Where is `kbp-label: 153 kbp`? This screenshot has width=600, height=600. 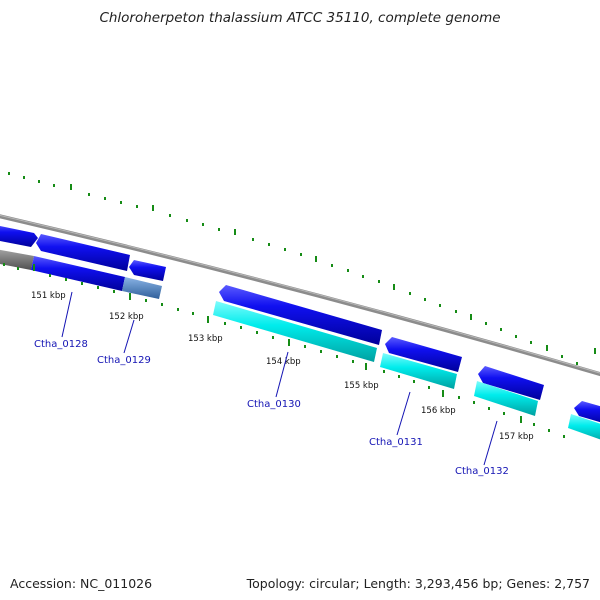
kbp-label: 153 kbp is located at coordinates (205, 339).